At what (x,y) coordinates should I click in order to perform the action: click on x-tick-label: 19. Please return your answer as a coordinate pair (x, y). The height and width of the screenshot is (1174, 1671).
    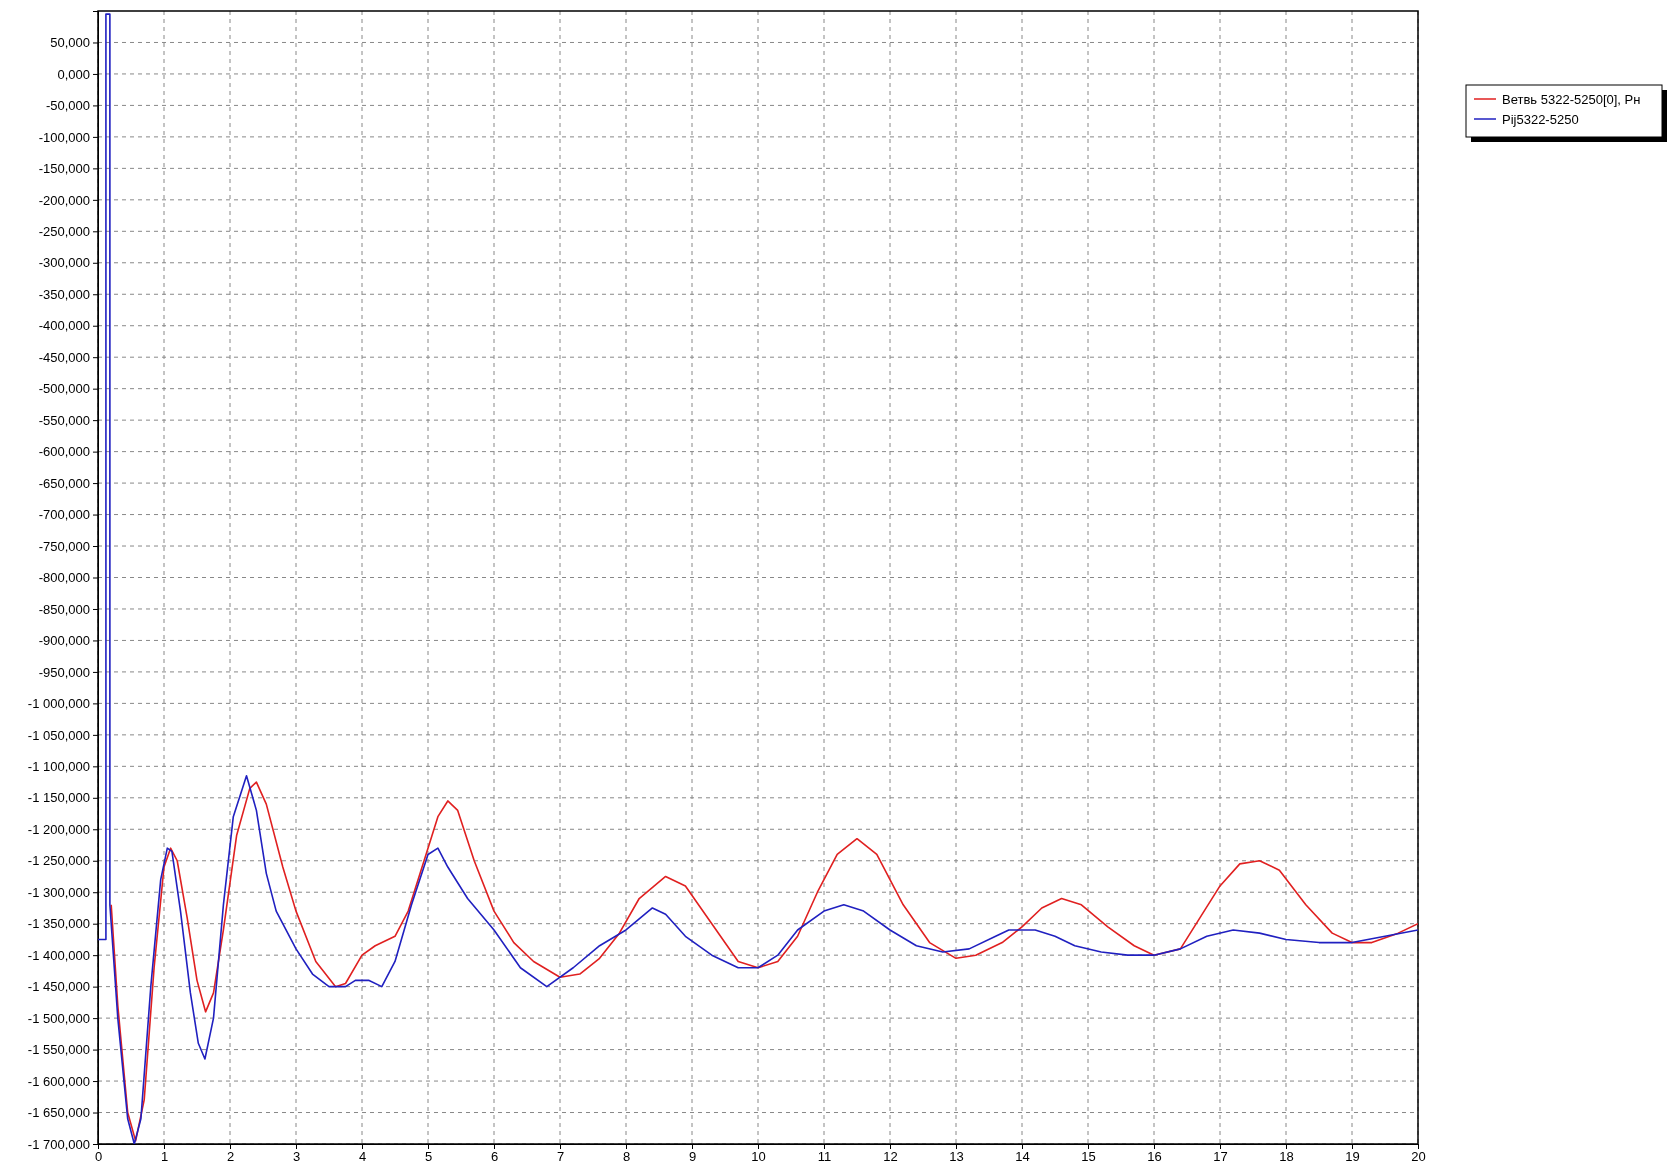
    Looking at the image, I should click on (1352, 1157).